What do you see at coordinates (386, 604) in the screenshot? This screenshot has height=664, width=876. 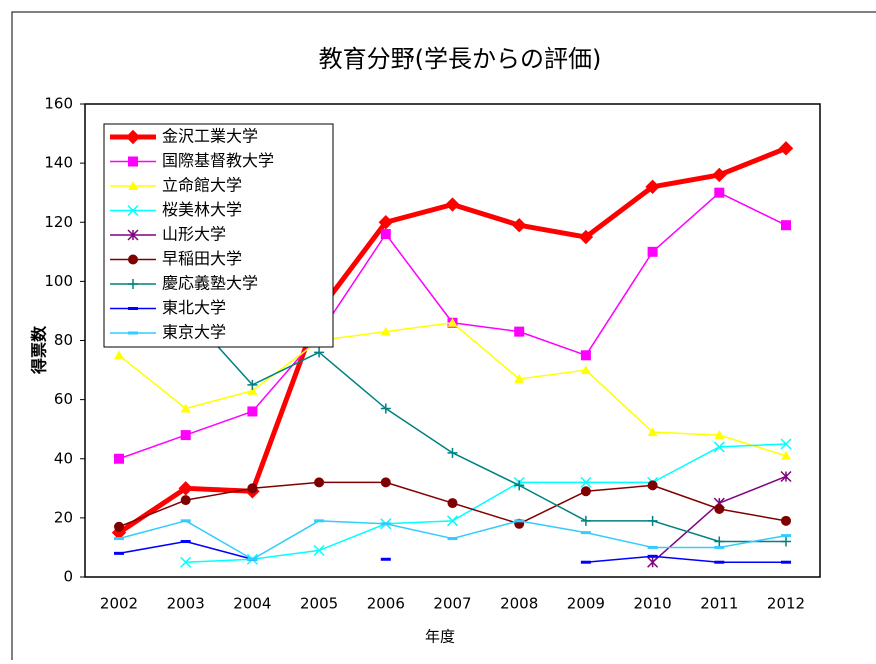 I see `x-tick-label: 2006` at bounding box center [386, 604].